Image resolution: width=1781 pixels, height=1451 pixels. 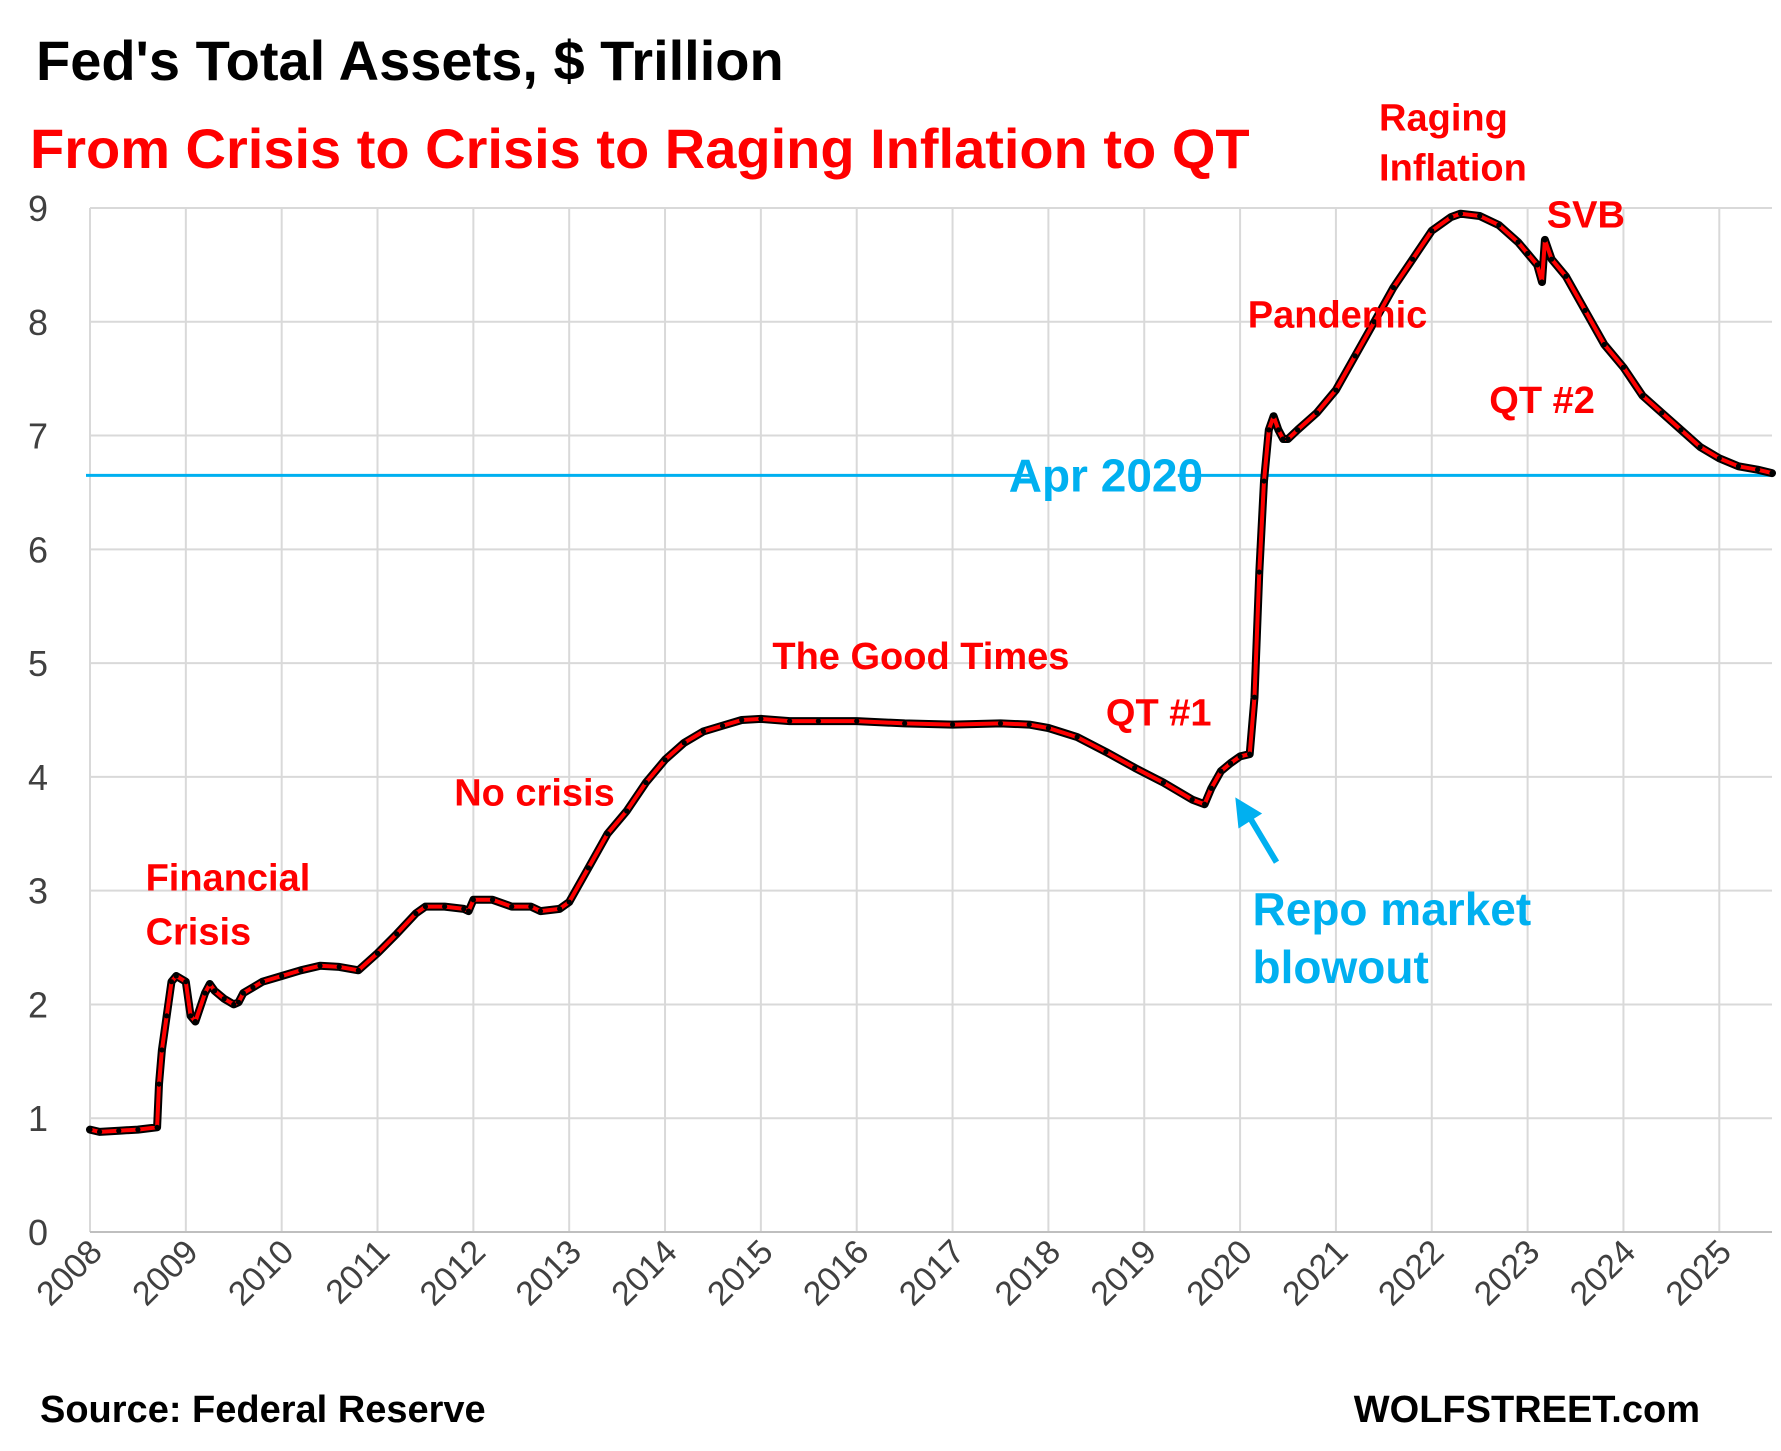 I want to click on x-tick-label: 2023, so click(x=1507, y=1273).